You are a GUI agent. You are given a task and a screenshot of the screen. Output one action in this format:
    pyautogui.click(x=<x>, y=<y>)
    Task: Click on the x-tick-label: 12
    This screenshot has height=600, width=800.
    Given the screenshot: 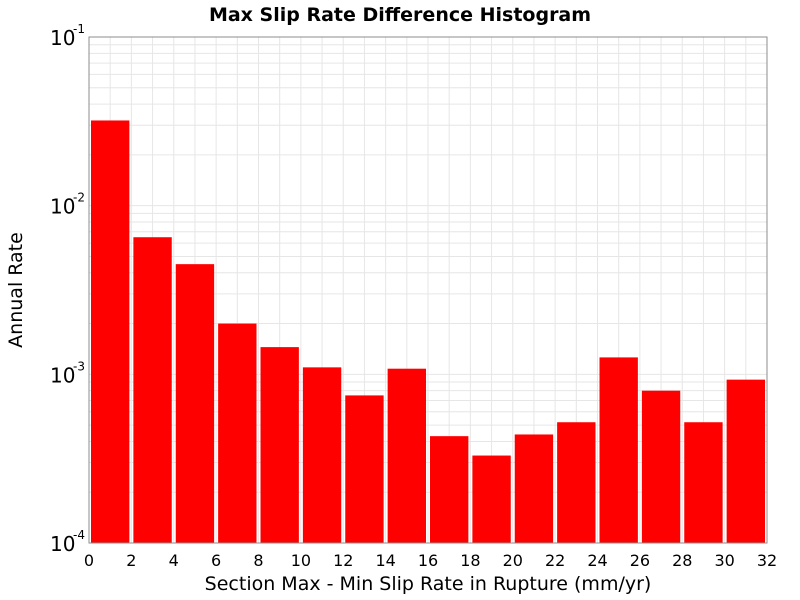 What is the action you would take?
    pyautogui.click(x=343, y=560)
    